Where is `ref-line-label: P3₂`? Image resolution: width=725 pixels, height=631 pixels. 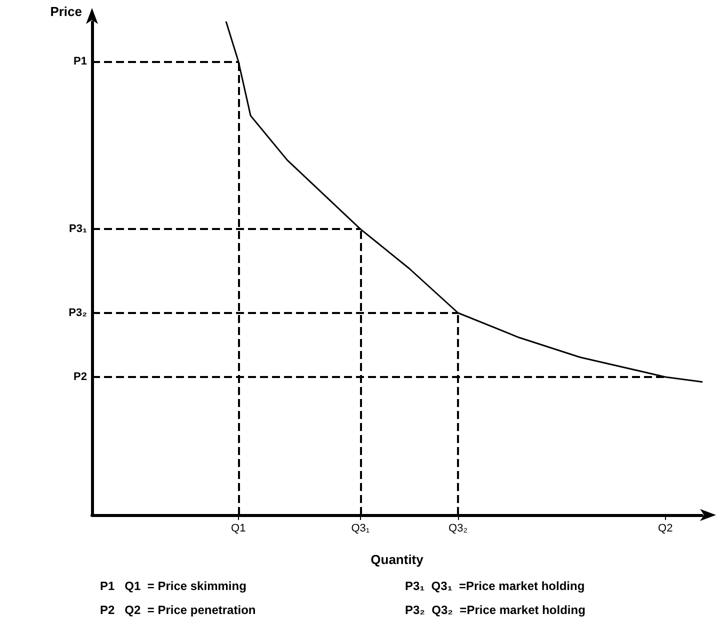
ref-line-label: P3₂ is located at coordinates (78, 312).